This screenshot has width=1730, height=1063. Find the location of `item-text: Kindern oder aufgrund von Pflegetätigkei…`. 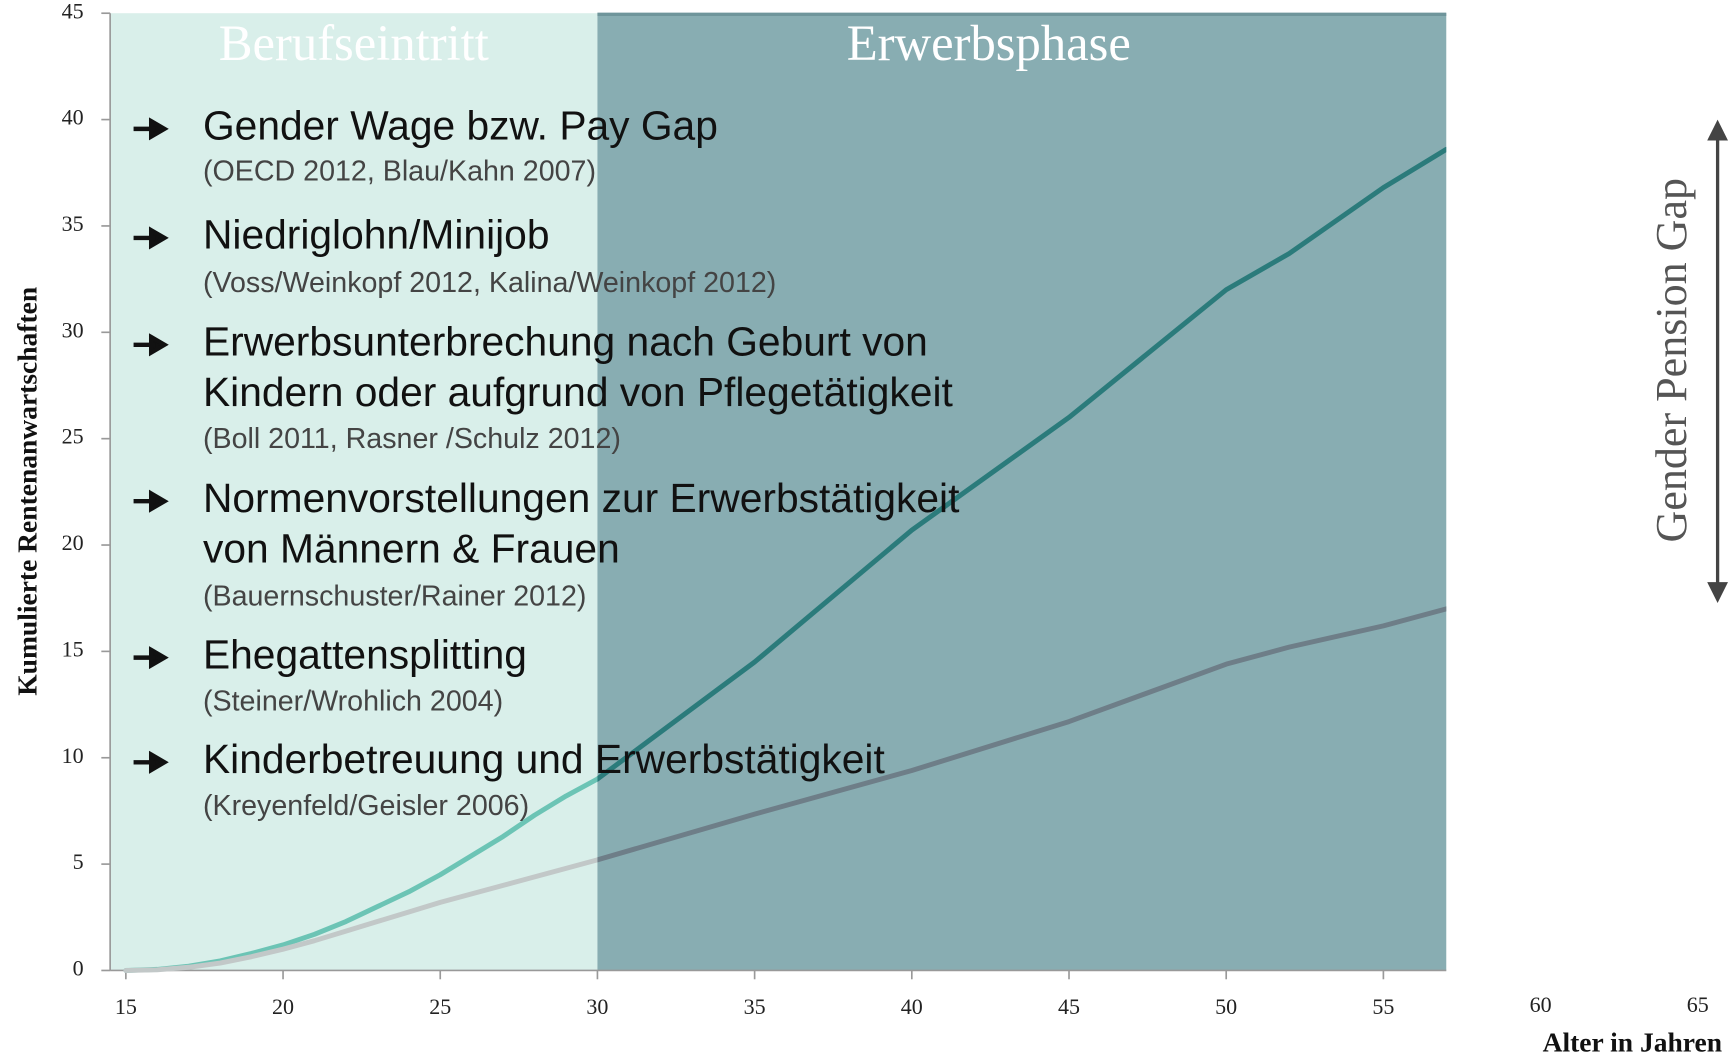

item-text: Kindern oder aufgrund von Pflegetätigkei… is located at coordinates (578, 392).